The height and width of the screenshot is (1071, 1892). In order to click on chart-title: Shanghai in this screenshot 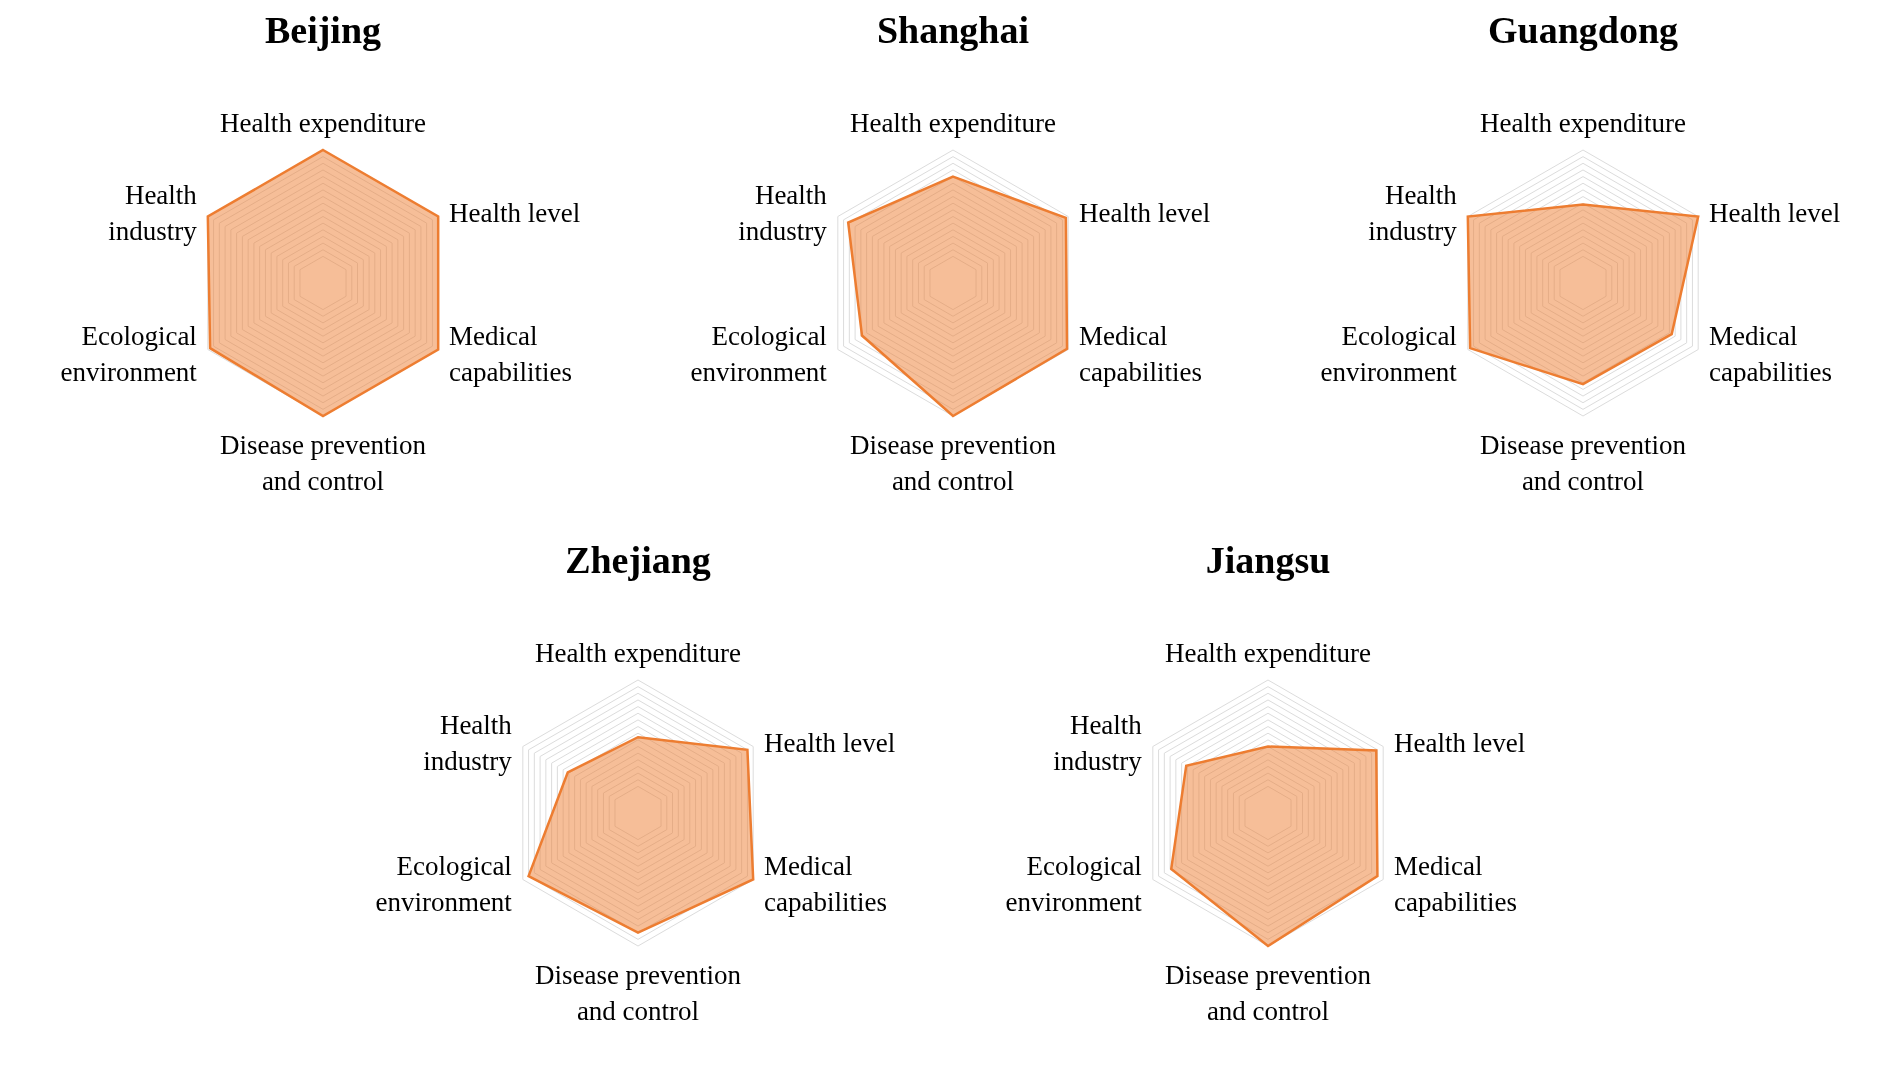, I will do `click(953, 30)`.